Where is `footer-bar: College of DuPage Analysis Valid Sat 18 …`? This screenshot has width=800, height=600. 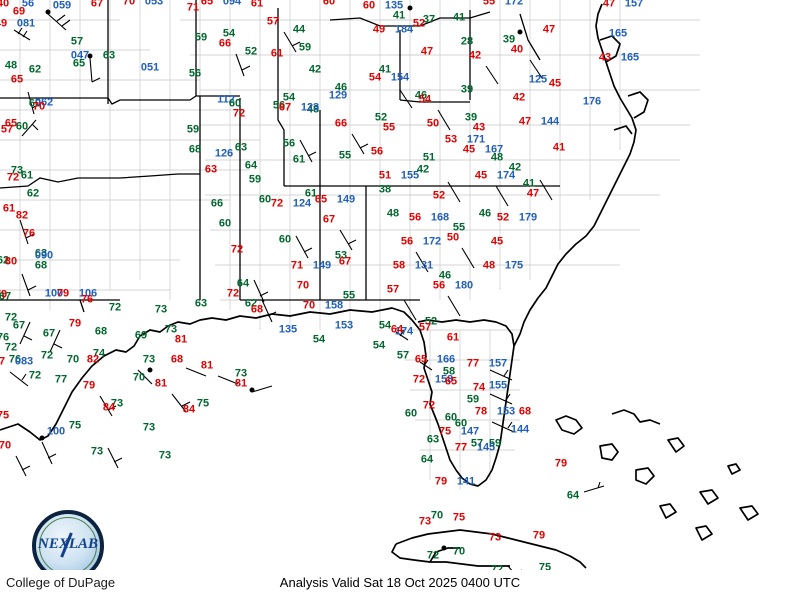 footer-bar: College of DuPage Analysis Valid Sat 18 … is located at coordinates (400, 585).